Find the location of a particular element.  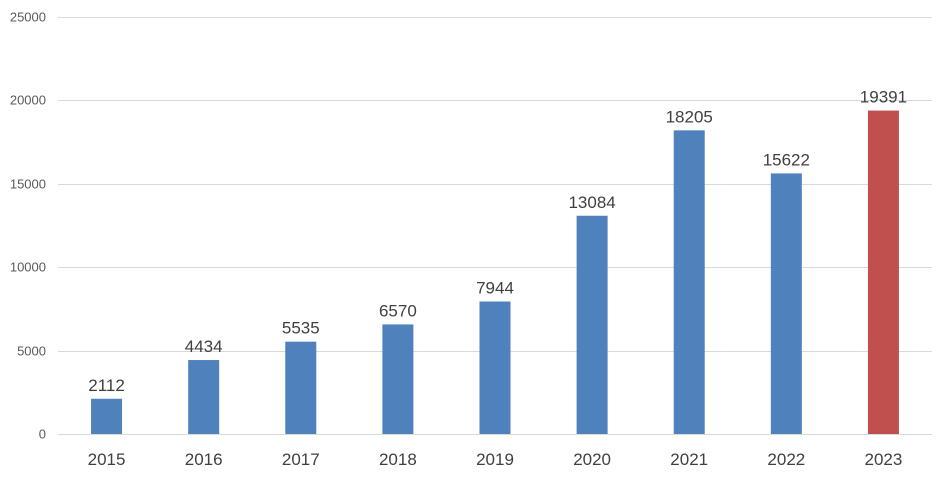

y-tick-label: 5000 is located at coordinates (31, 351).